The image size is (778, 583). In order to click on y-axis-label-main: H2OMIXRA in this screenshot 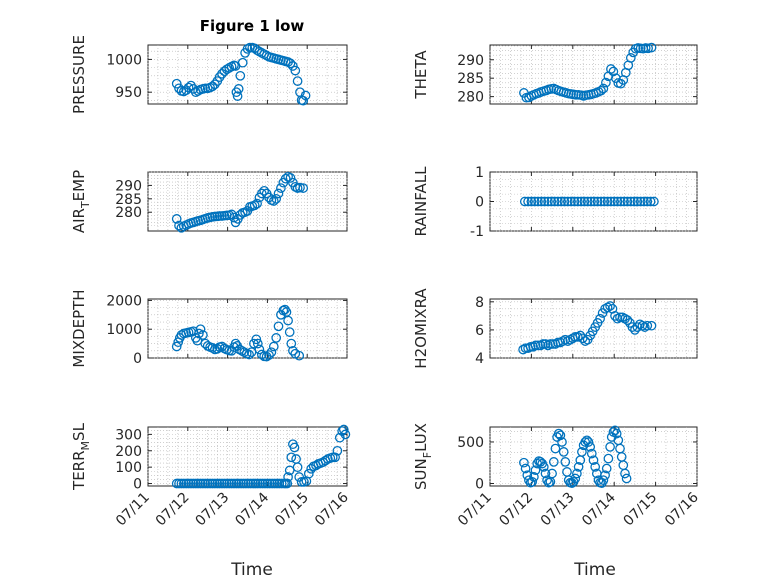, I will do `click(421, 328)`.